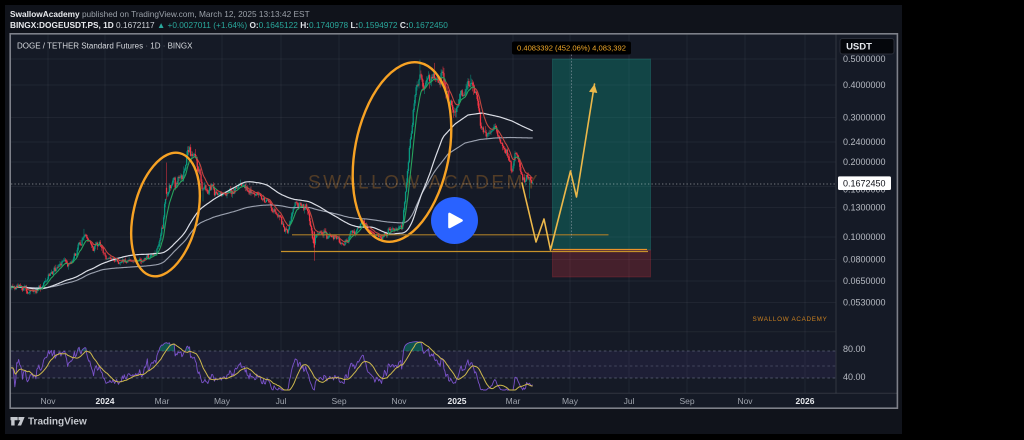 The height and width of the screenshot is (440, 1024). Describe the element at coordinates (864, 237) in the screenshot. I see `svg-text: 0.1000000` at that location.